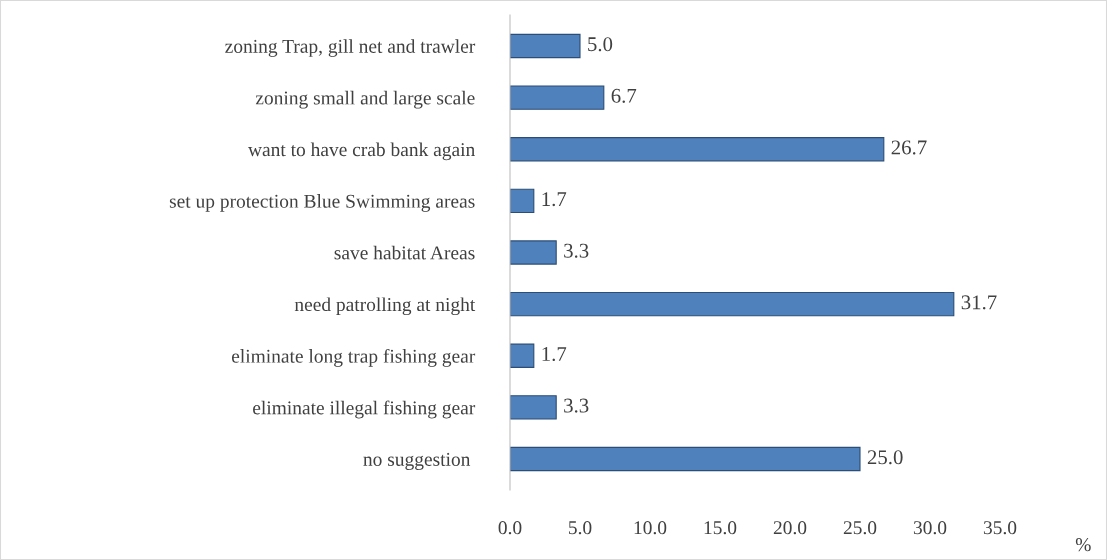 The width and height of the screenshot is (1107, 560). I want to click on y-tick-label: zoning Trap, gill net and trawler, so click(350, 48).